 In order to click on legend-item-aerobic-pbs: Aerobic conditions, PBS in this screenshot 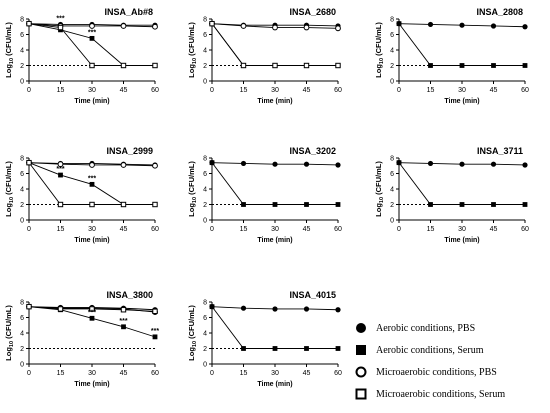, I will do `click(451, 328)`.